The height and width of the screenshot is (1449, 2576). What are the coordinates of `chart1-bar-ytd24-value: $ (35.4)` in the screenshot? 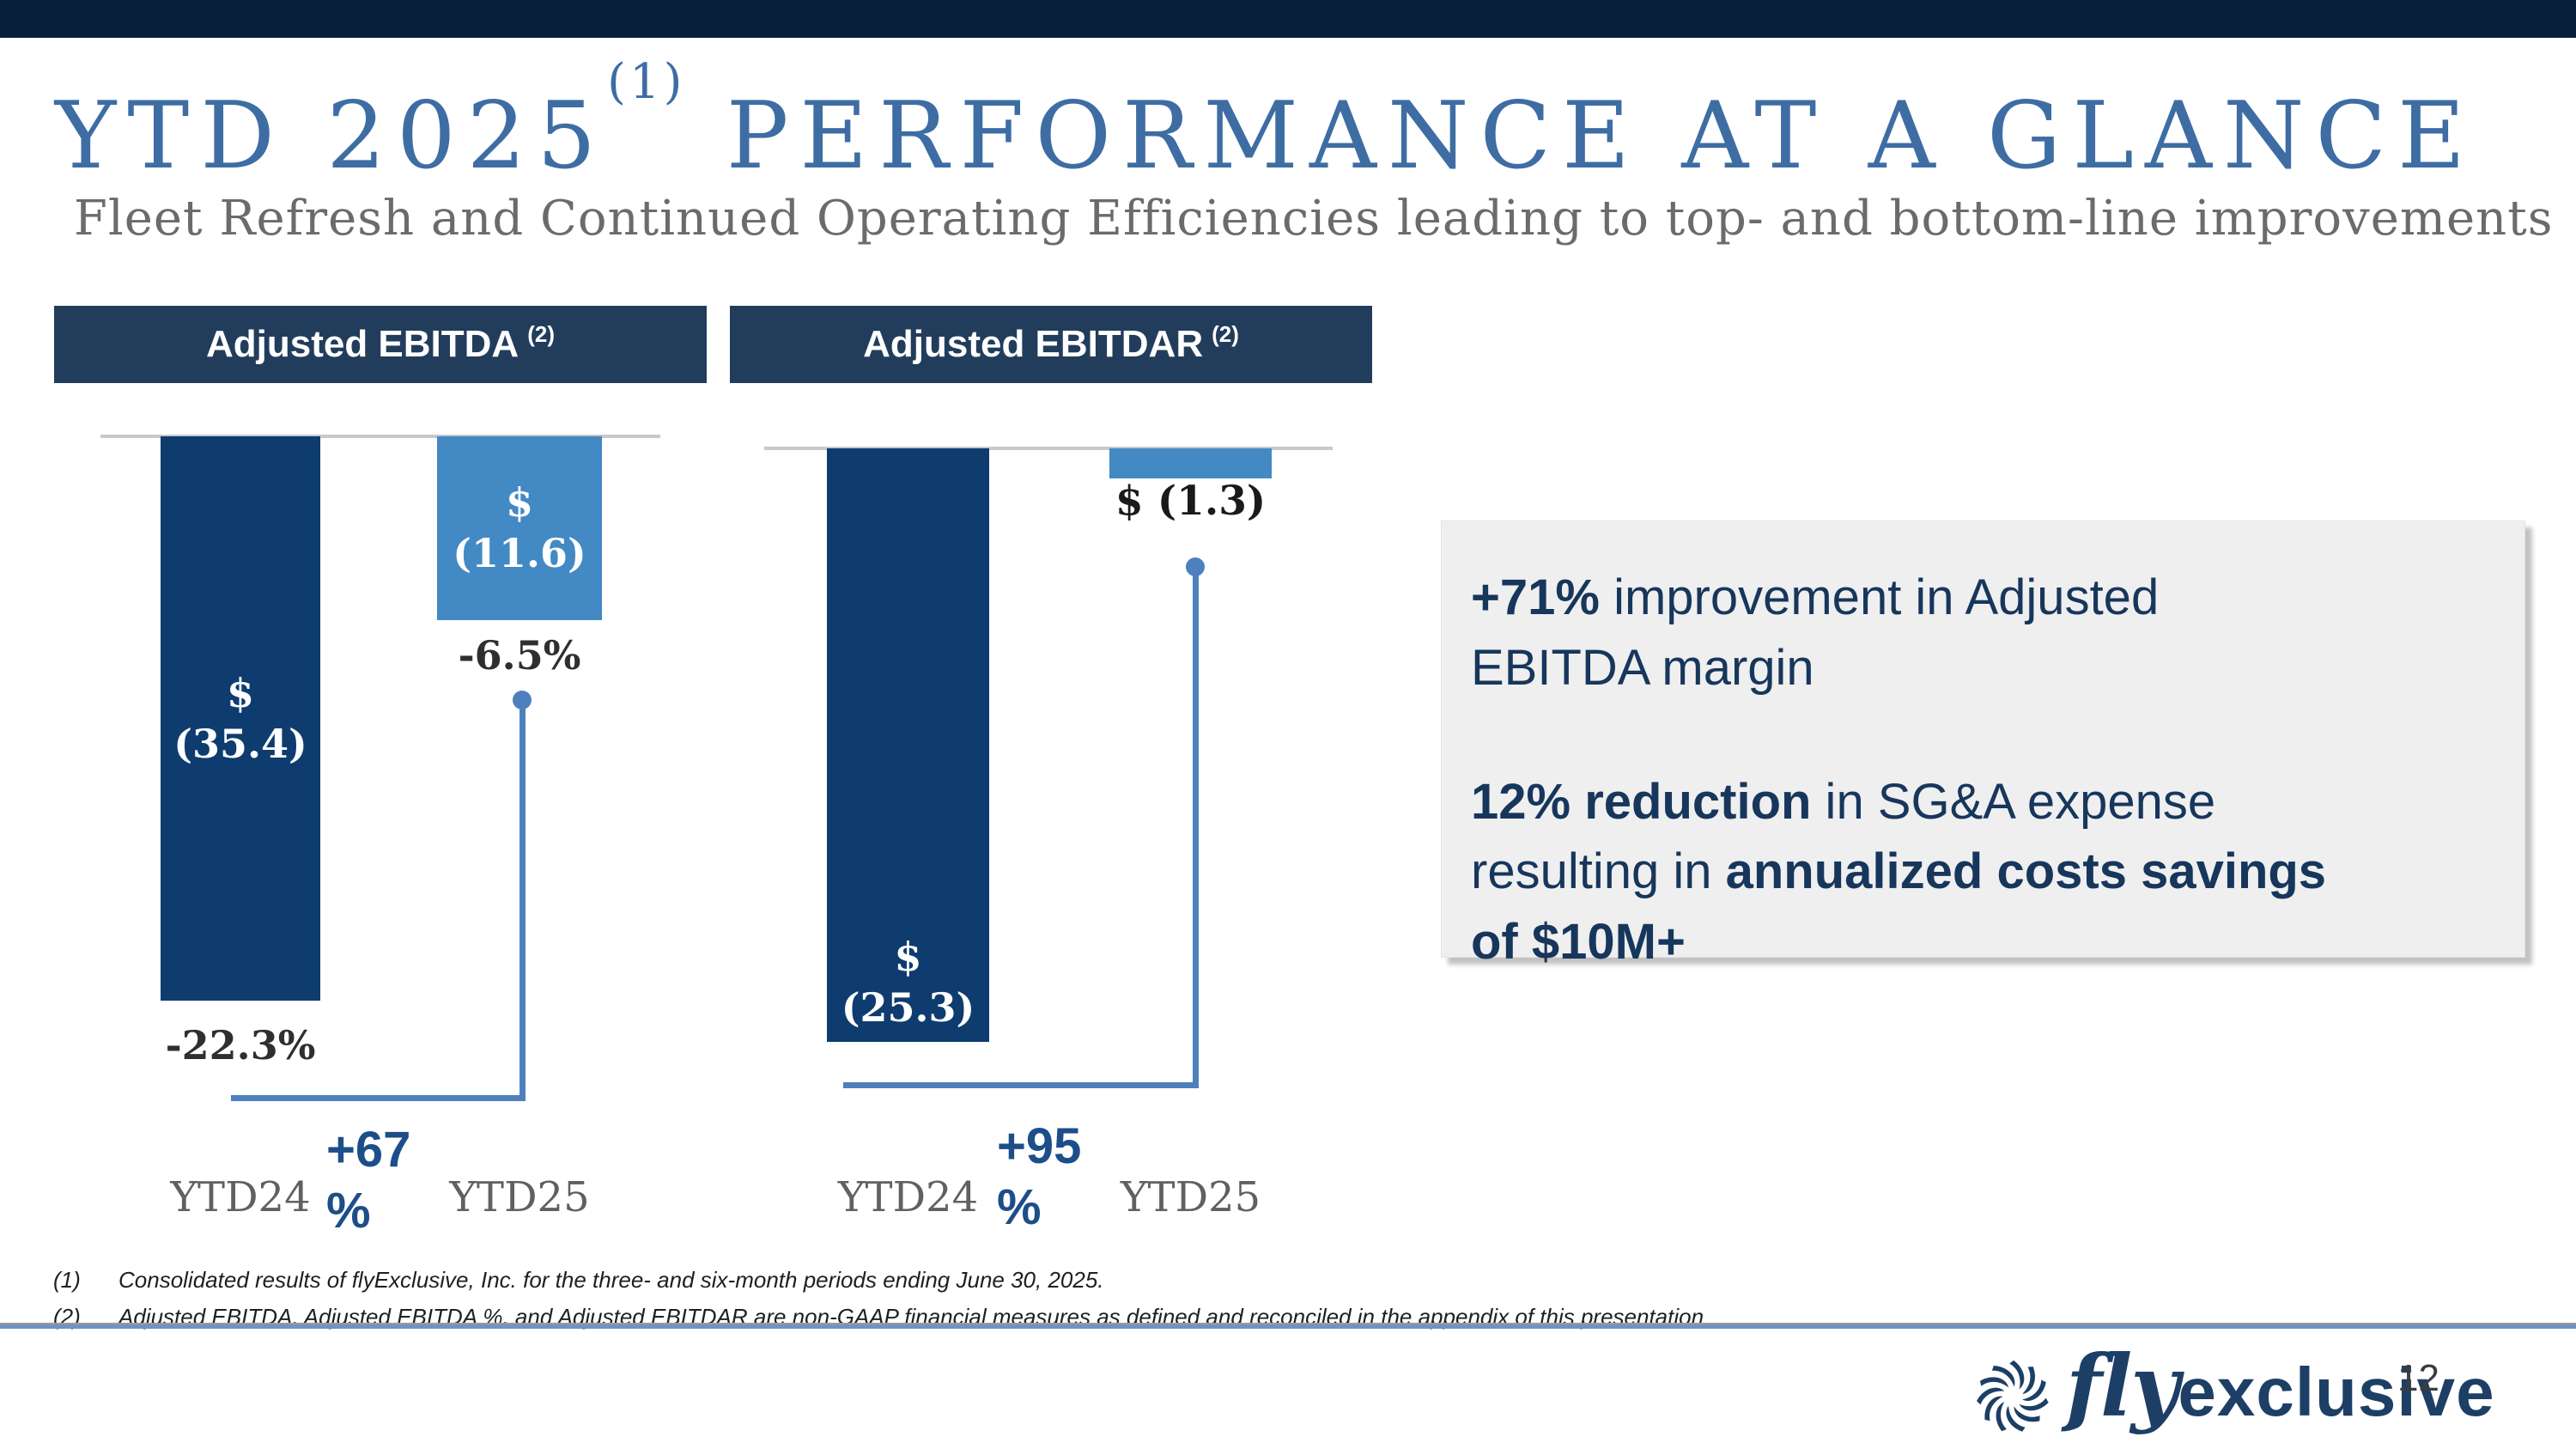 It's located at (240, 718).